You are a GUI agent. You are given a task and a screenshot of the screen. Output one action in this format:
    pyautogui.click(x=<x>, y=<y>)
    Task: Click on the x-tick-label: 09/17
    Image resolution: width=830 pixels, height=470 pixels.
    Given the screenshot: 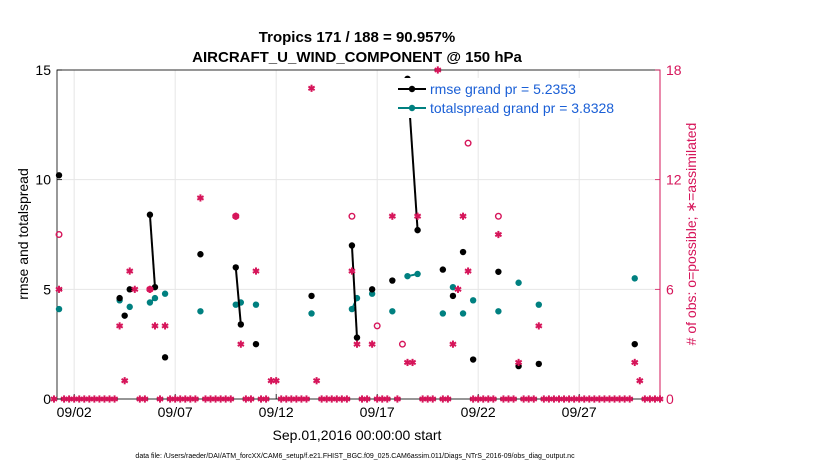 What is the action you would take?
    pyautogui.click(x=377, y=412)
    